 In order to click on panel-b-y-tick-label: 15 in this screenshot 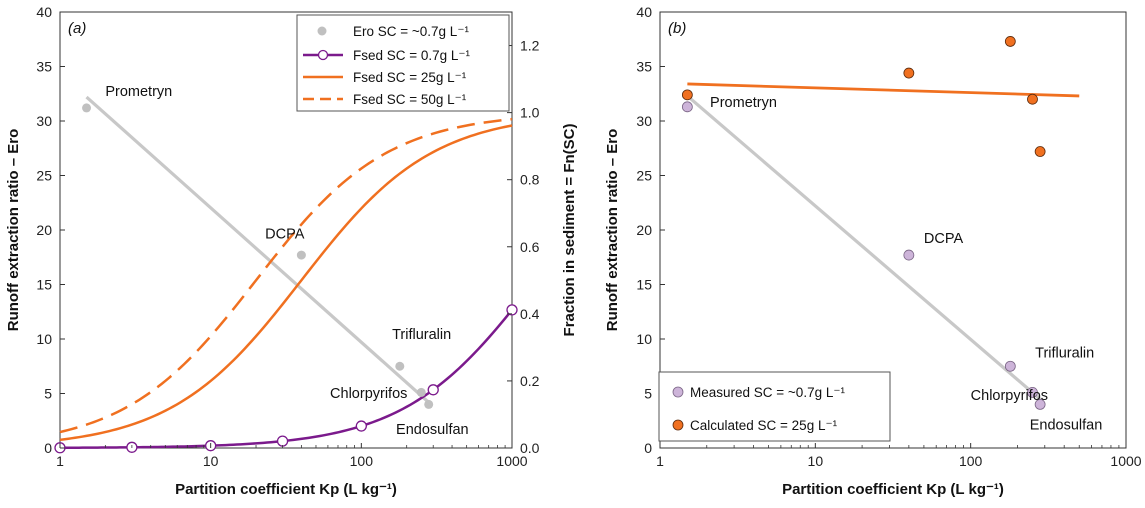, I will do `click(644, 285)`.